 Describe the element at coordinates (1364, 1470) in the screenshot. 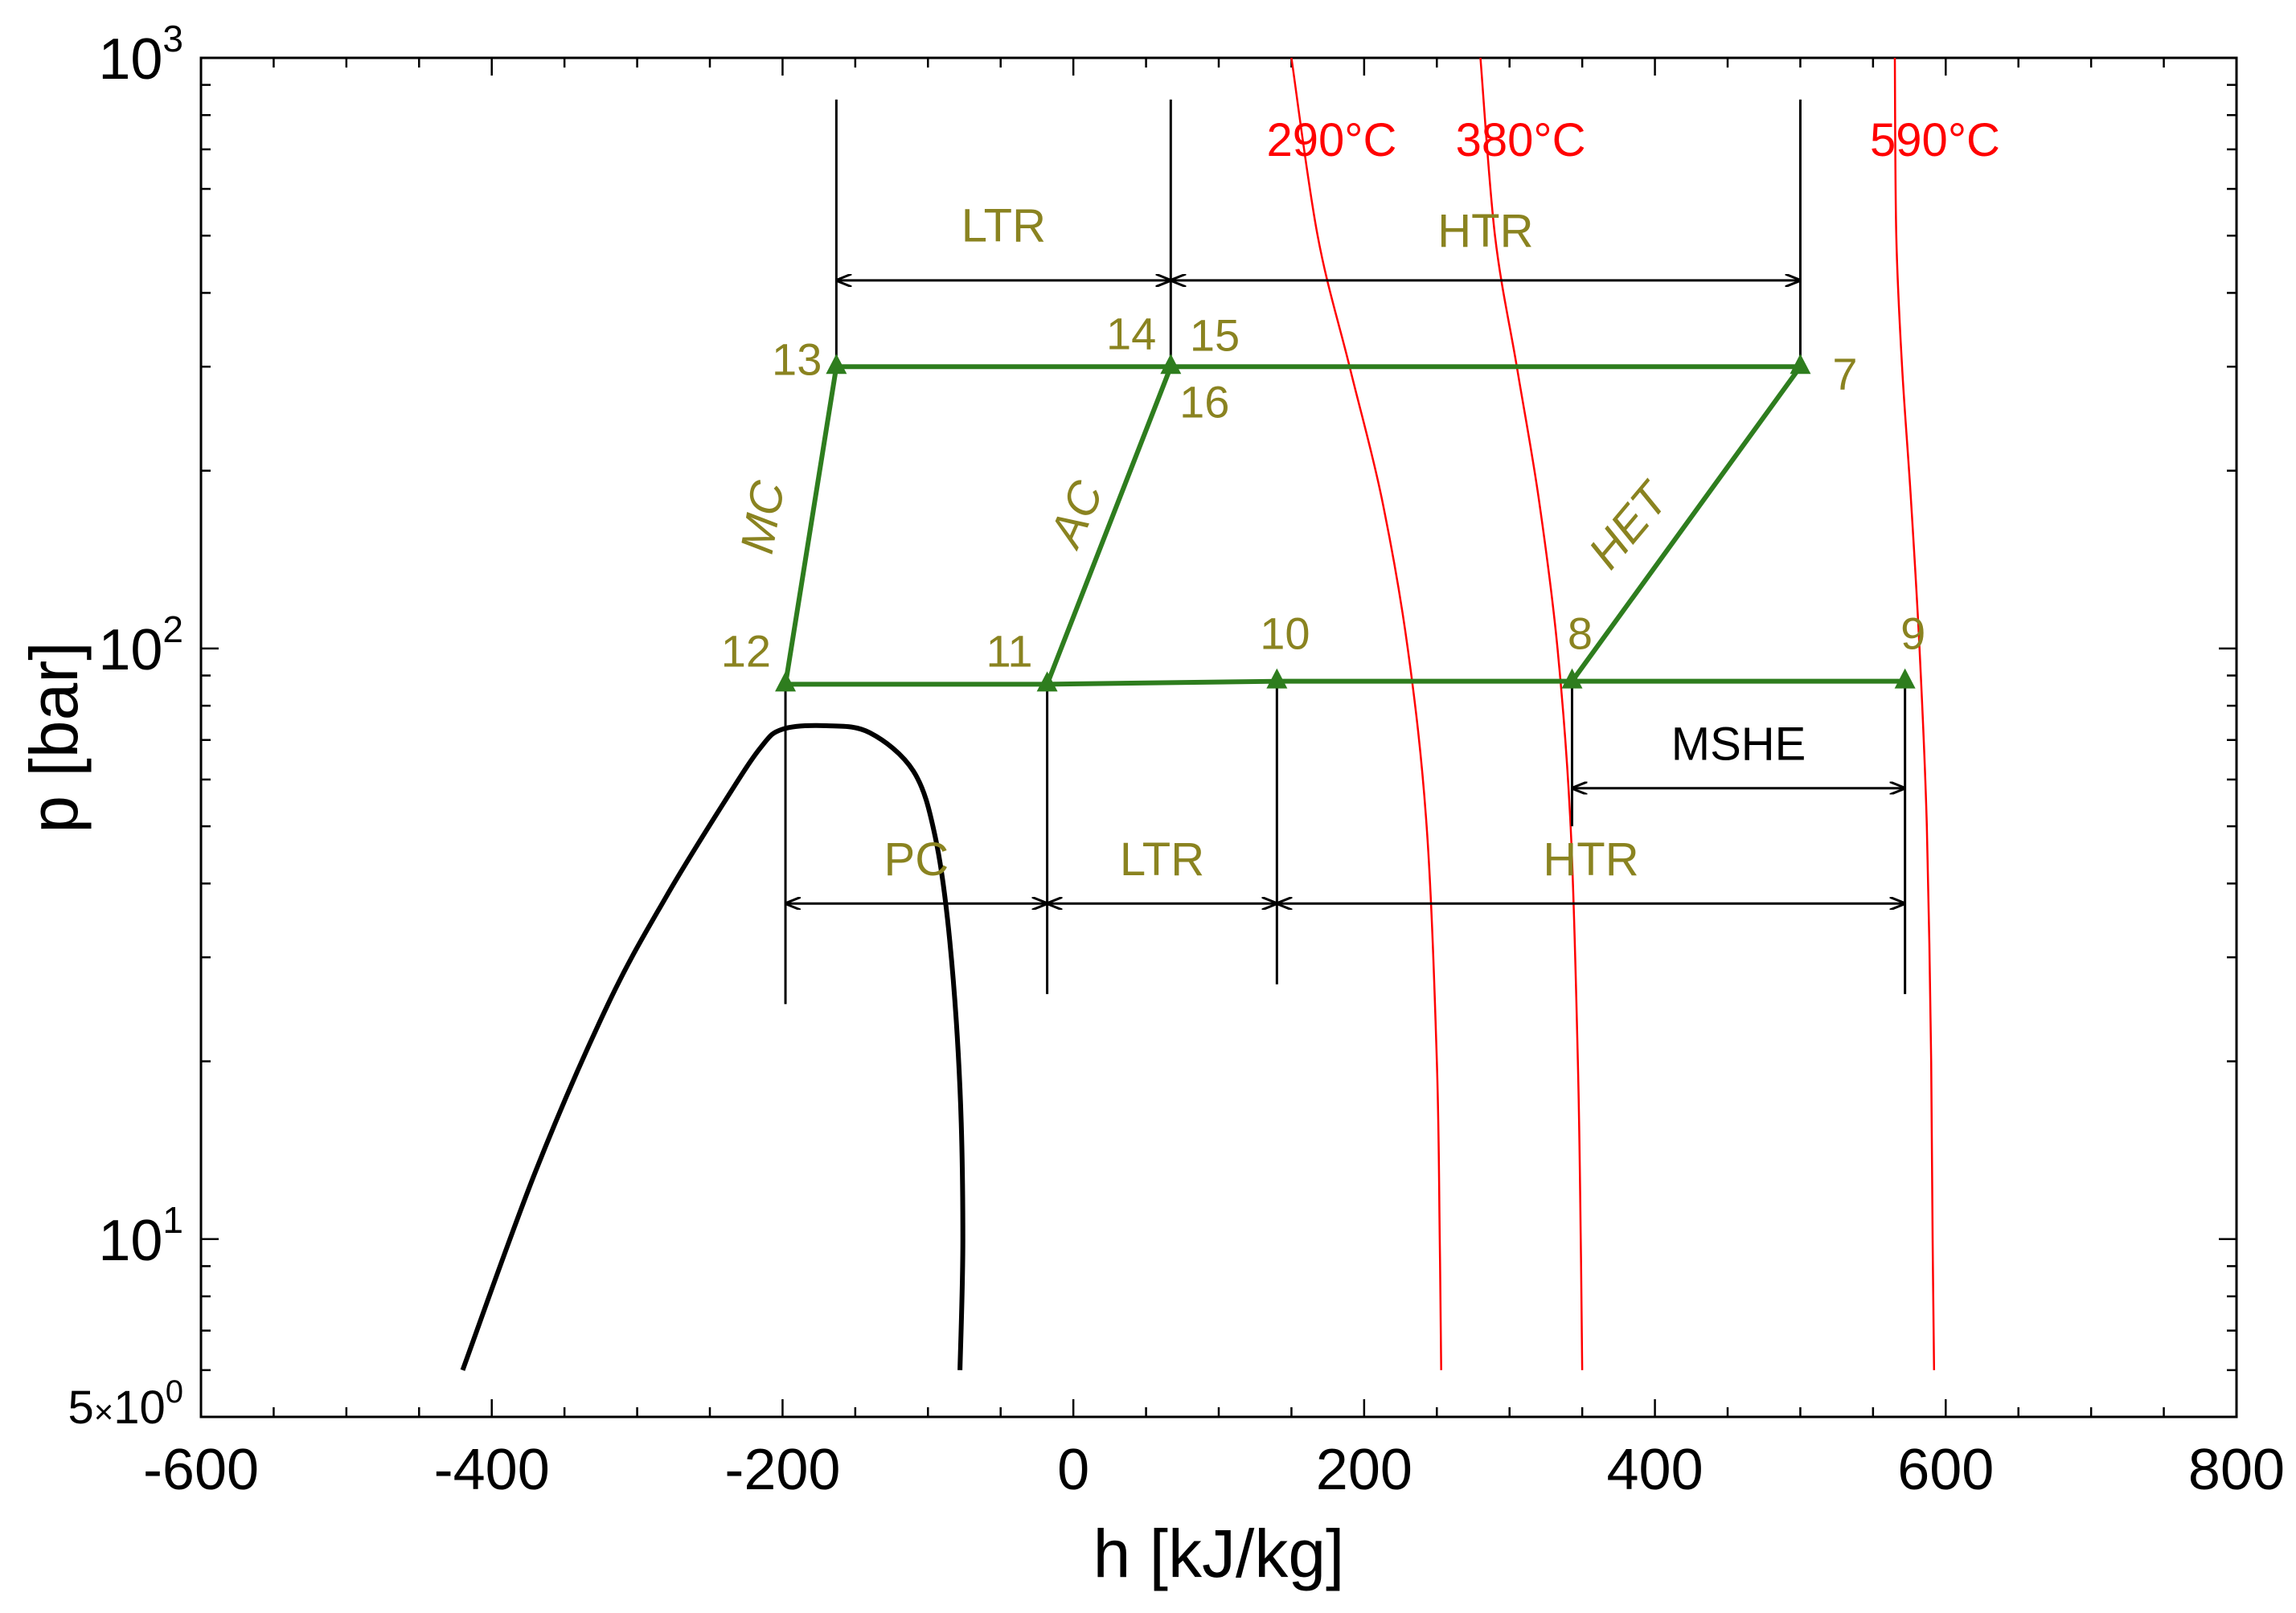

I see `x-tick-label: 200` at that location.